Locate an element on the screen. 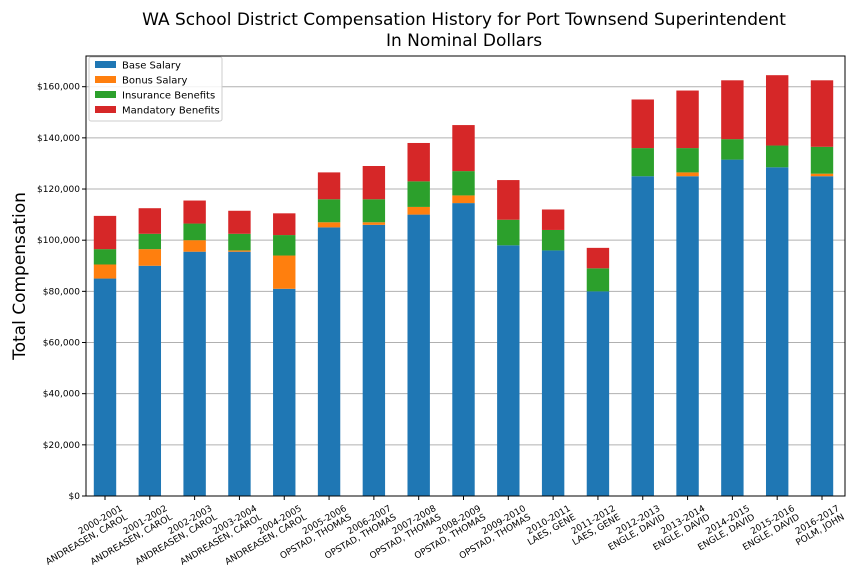  legend-label: Bonus Salary is located at coordinates (155, 81).